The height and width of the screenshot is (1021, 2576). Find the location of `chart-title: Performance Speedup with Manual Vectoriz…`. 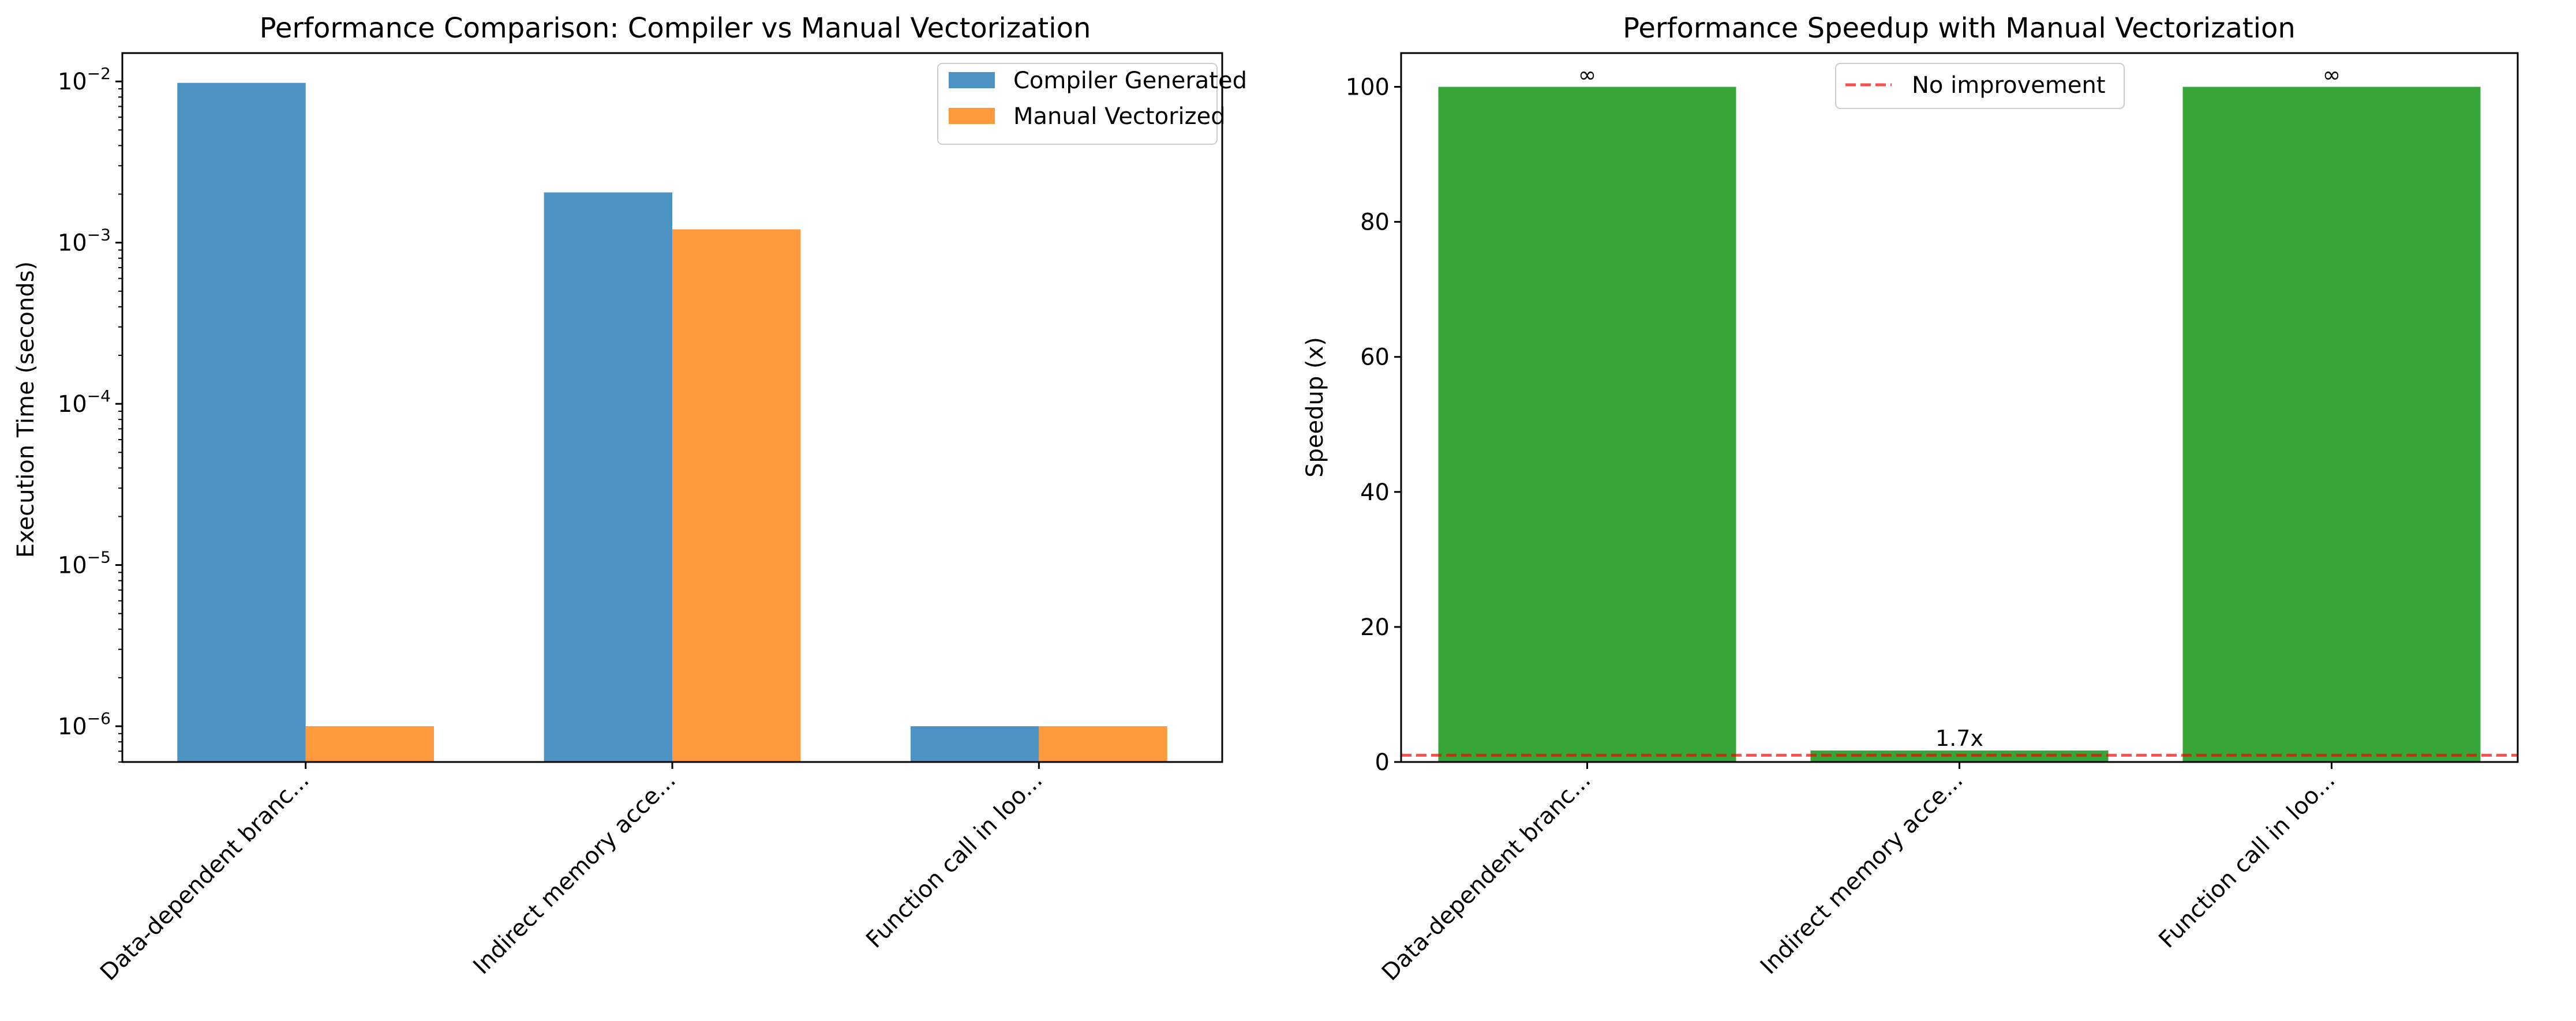

chart-title: Performance Speedup with Manual Vectoriz… is located at coordinates (1959, 28).